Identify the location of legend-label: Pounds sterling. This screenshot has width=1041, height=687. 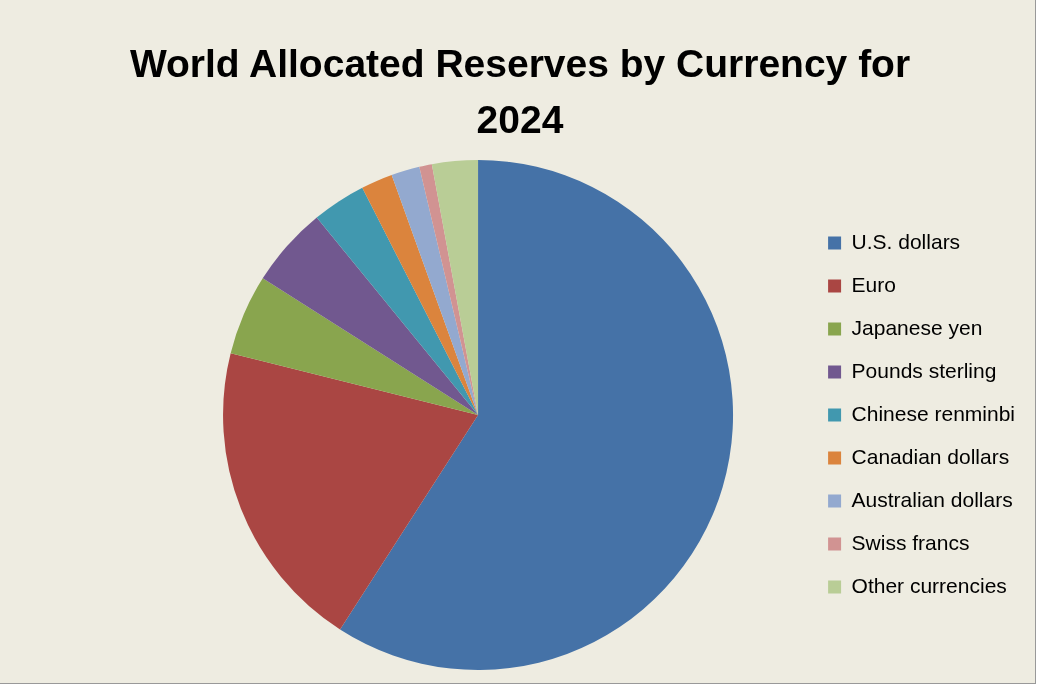
(924, 370).